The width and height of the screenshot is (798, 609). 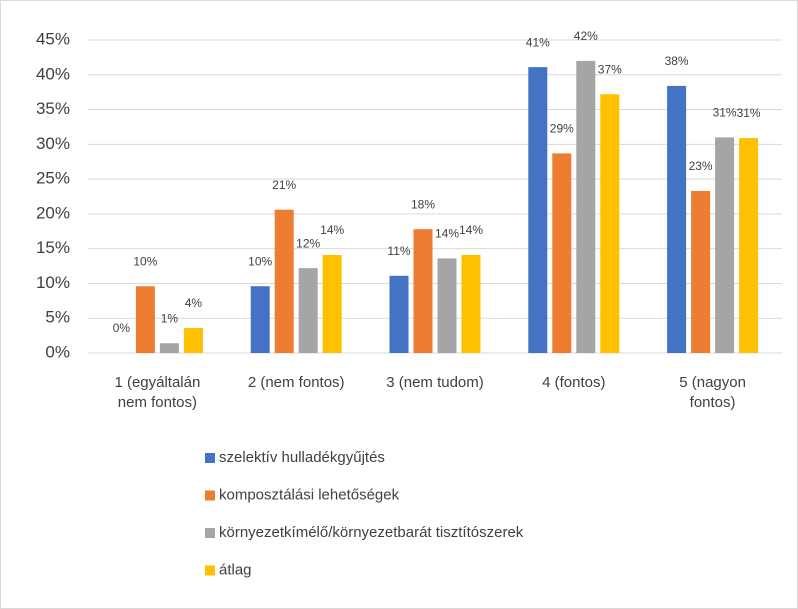 What do you see at coordinates (53, 212) in the screenshot?
I see `y-tick-label: 20%` at bounding box center [53, 212].